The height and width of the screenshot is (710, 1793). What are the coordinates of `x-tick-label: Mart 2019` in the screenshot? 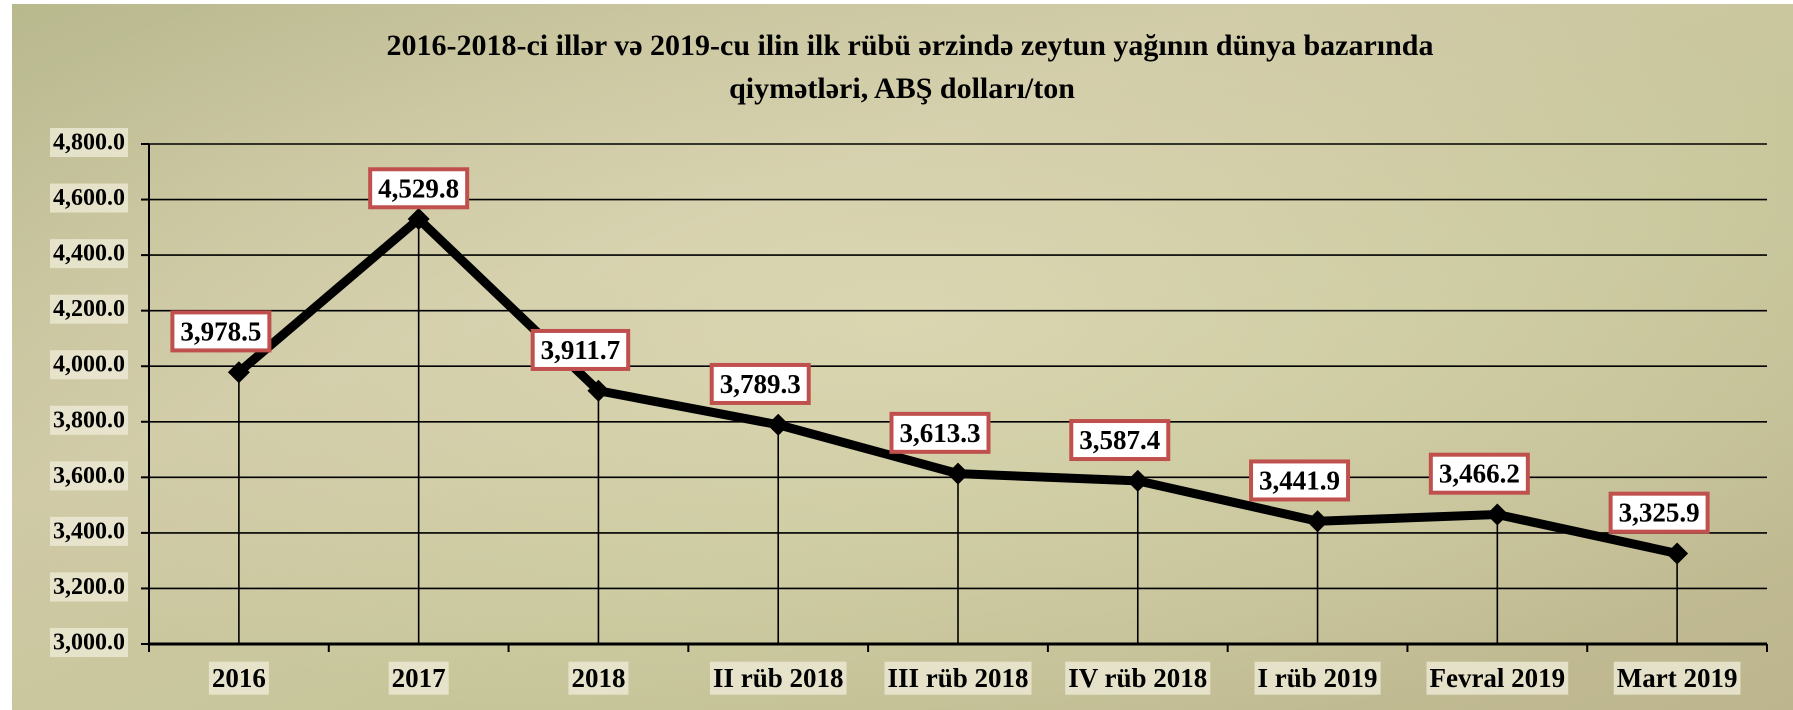 It's located at (1677, 678).